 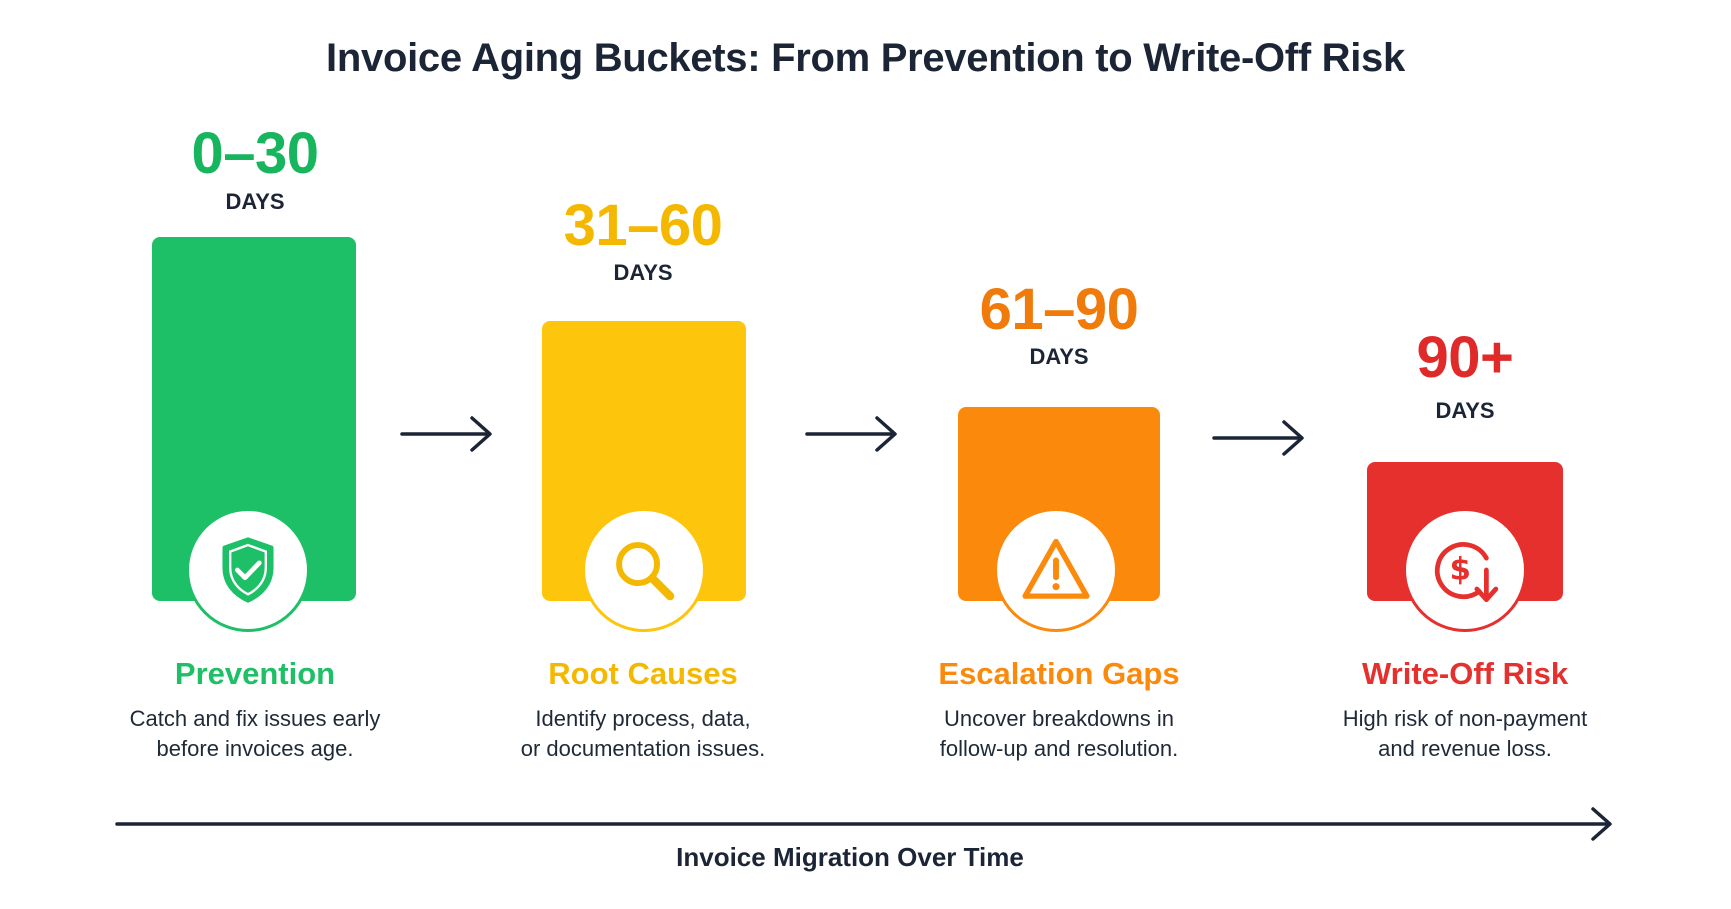 What do you see at coordinates (255, 673) in the screenshot?
I see `bucket-name: Prevention` at bounding box center [255, 673].